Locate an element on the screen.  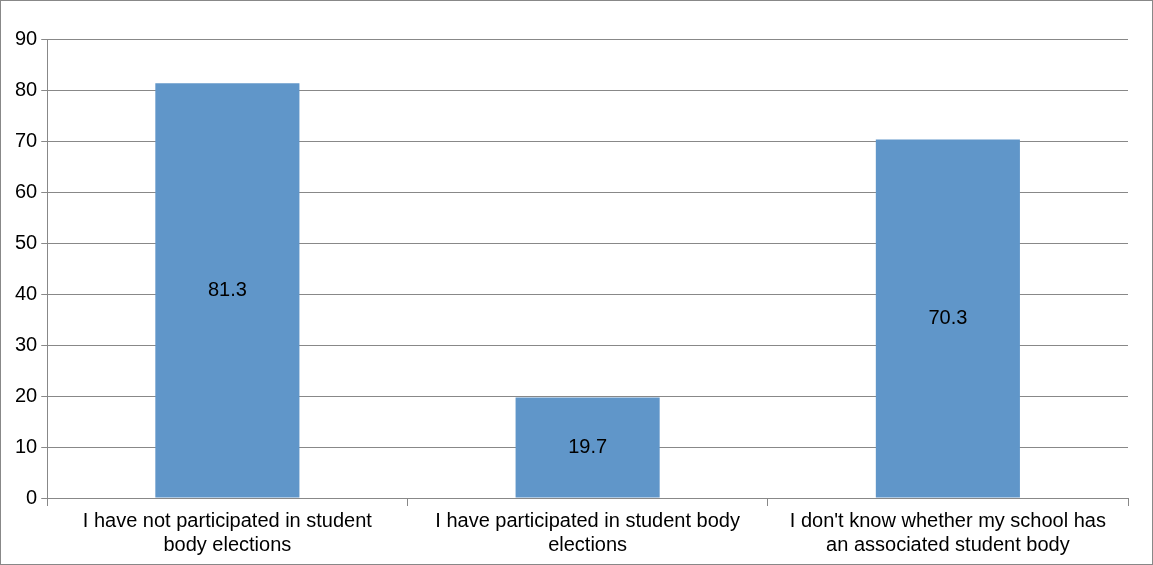
data-label: 70.3 is located at coordinates (948, 317).